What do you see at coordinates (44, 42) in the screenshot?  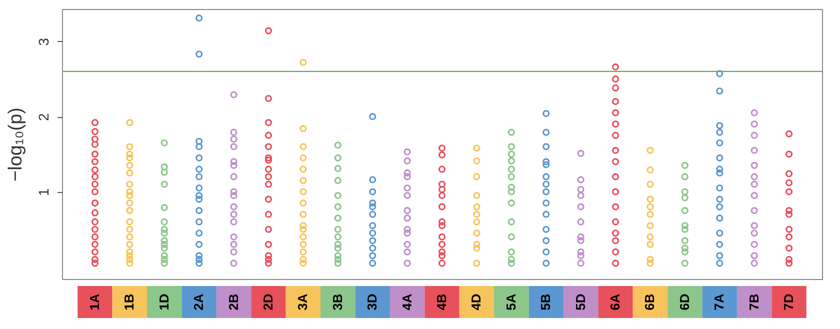 I see `y-tick-label: 3` at bounding box center [44, 42].